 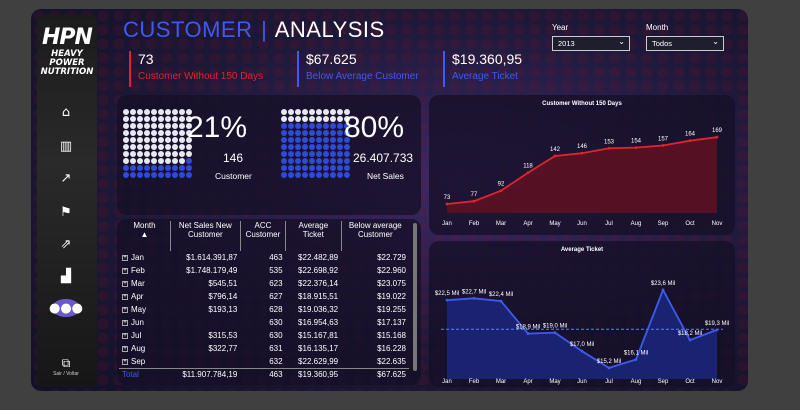 I want to click on table-cell: $15.168, so click(x=391, y=335).